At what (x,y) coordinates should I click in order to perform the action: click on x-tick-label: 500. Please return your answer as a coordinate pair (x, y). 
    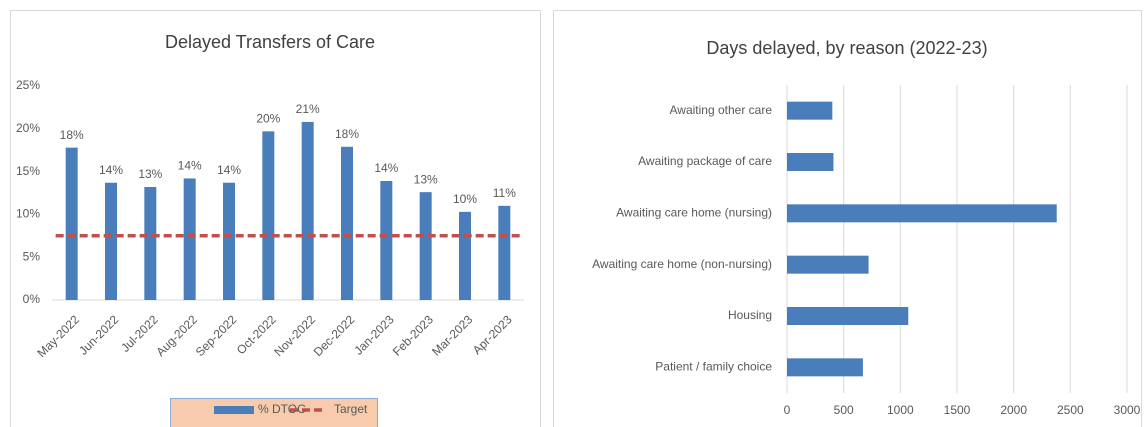
    Looking at the image, I should click on (844, 410).